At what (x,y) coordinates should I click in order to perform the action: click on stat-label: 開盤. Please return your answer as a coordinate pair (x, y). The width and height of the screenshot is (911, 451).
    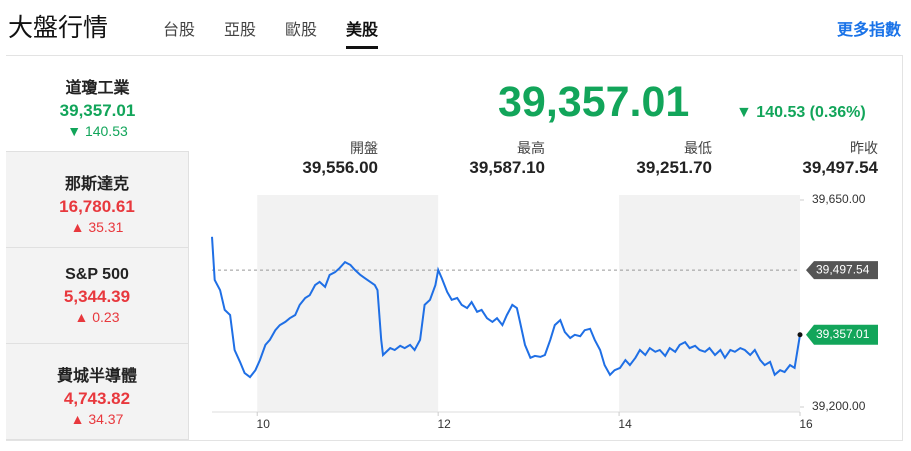
    Looking at the image, I should click on (364, 148).